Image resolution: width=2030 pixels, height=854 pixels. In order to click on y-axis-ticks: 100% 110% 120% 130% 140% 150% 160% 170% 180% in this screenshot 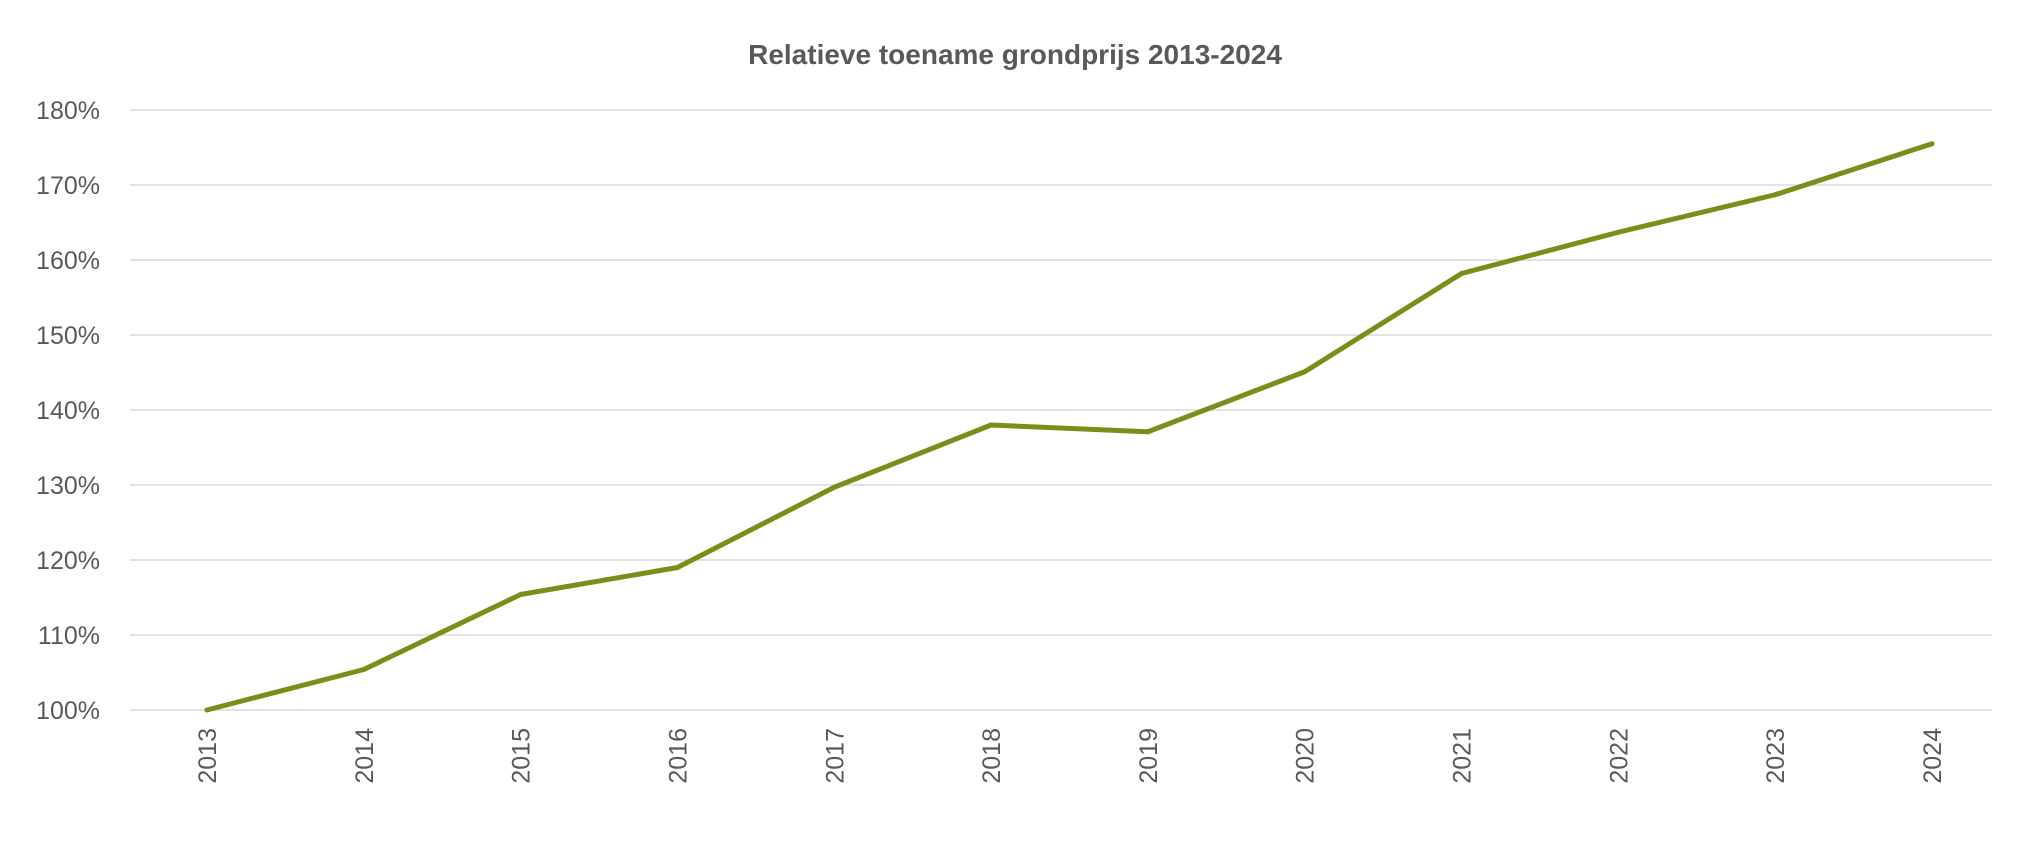, I will do `click(68, 411)`.